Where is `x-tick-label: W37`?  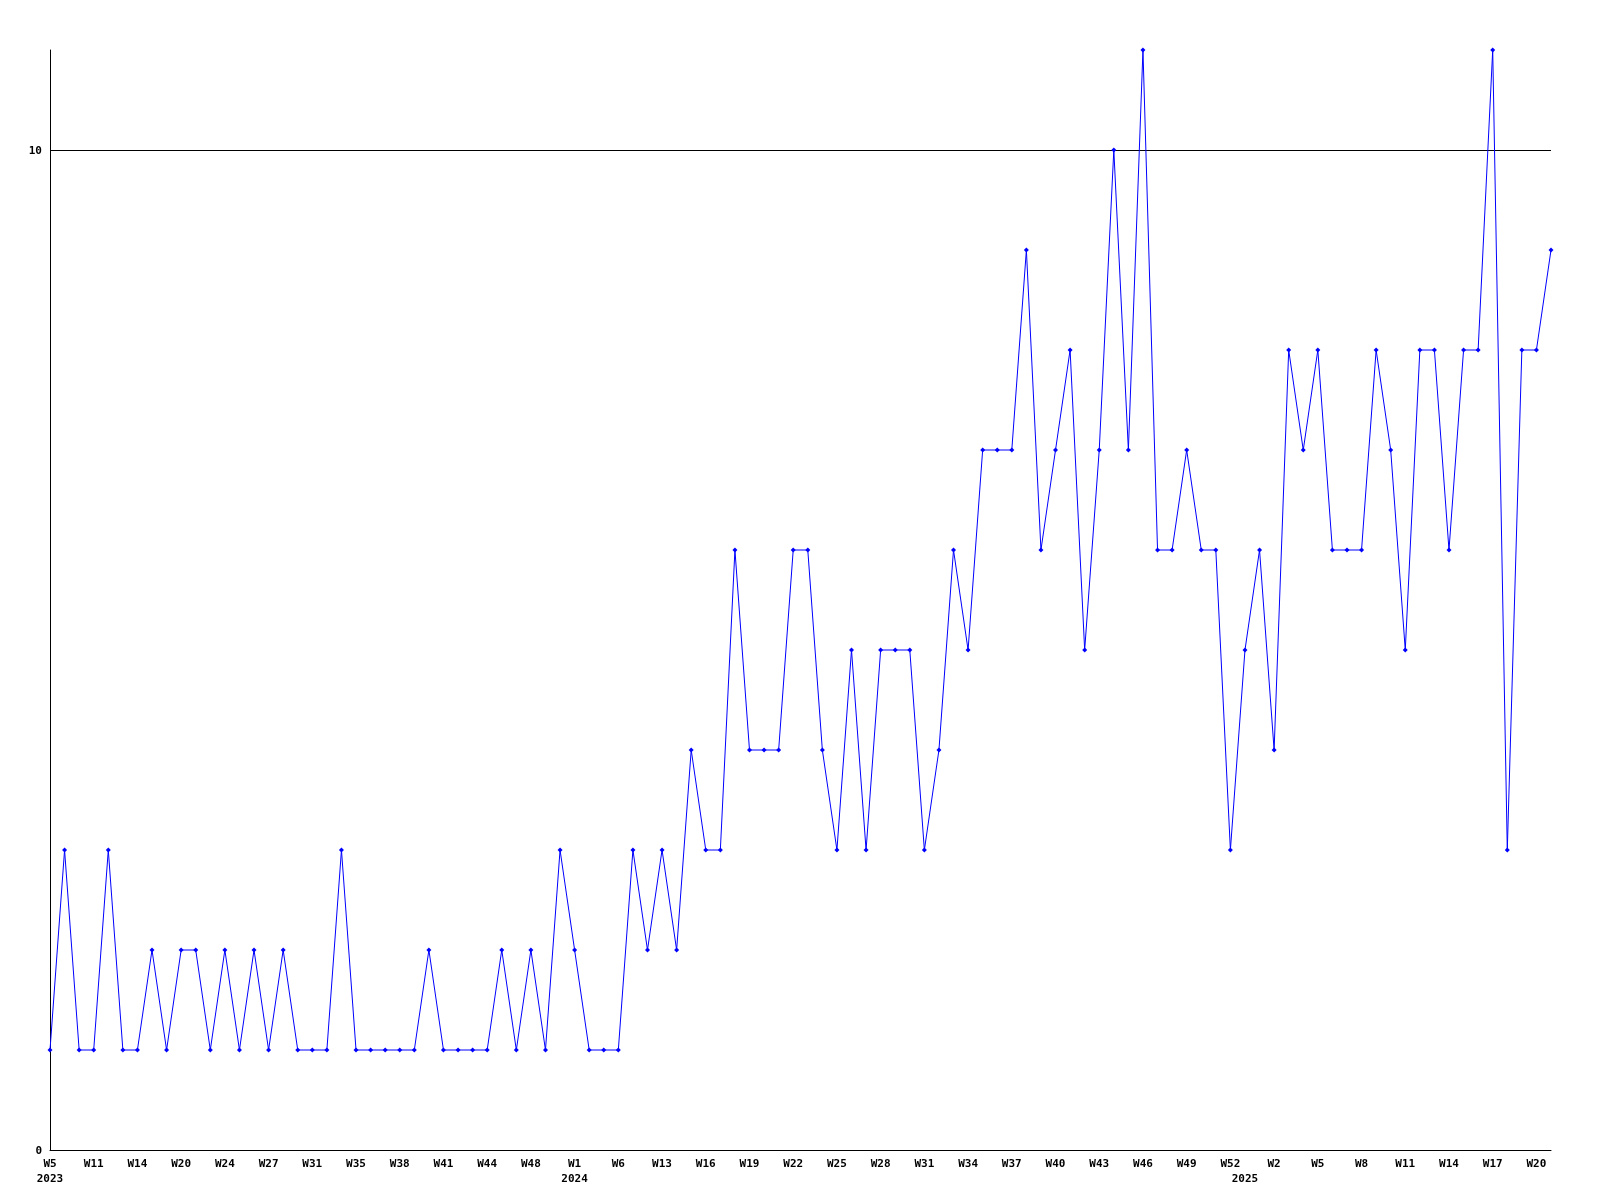 x-tick-label: W37 is located at coordinates (1011, 1163).